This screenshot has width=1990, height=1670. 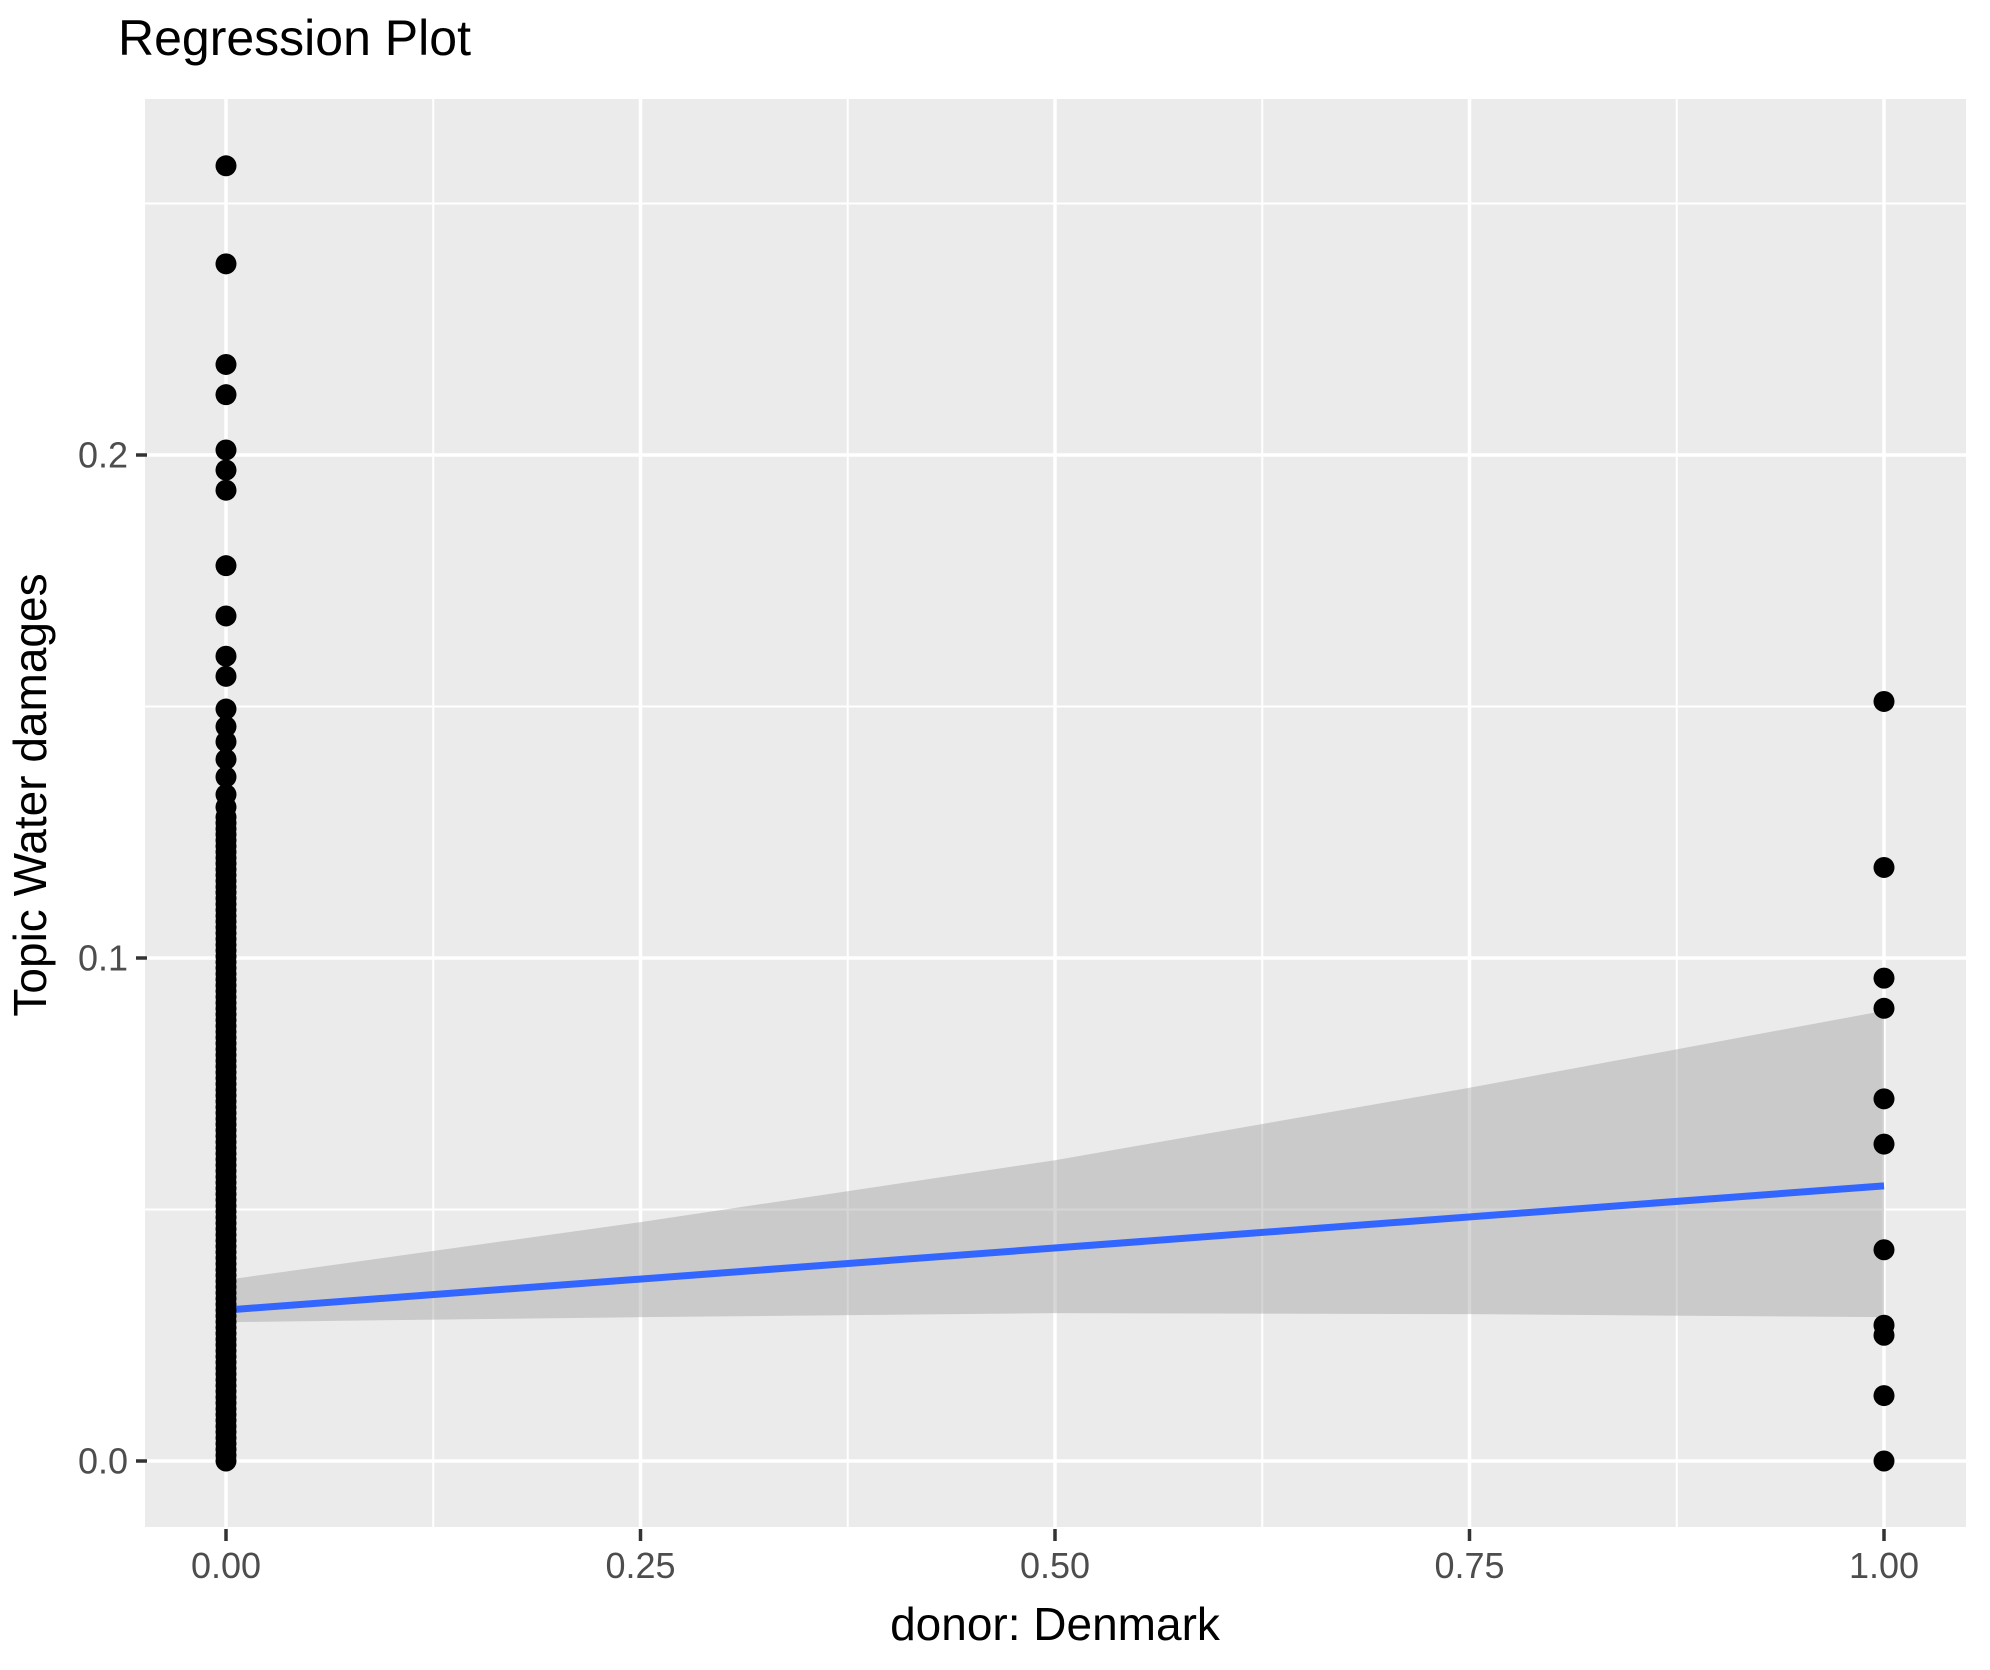 What do you see at coordinates (103, 455) in the screenshot?
I see `y-tick-label: 0.2` at bounding box center [103, 455].